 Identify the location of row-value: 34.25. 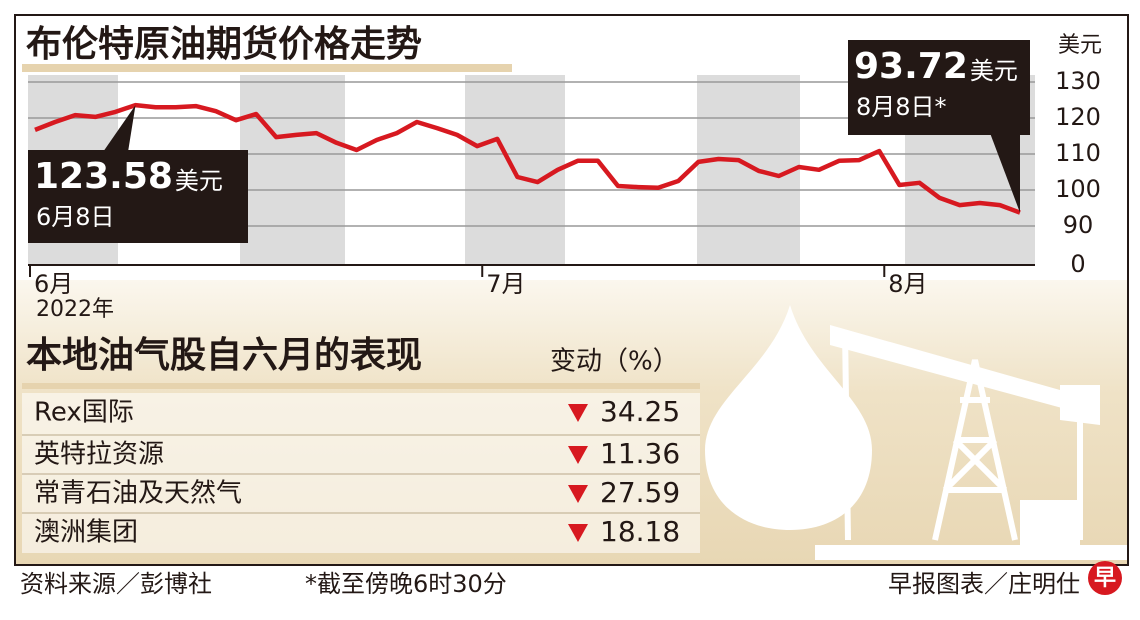
(640, 411).